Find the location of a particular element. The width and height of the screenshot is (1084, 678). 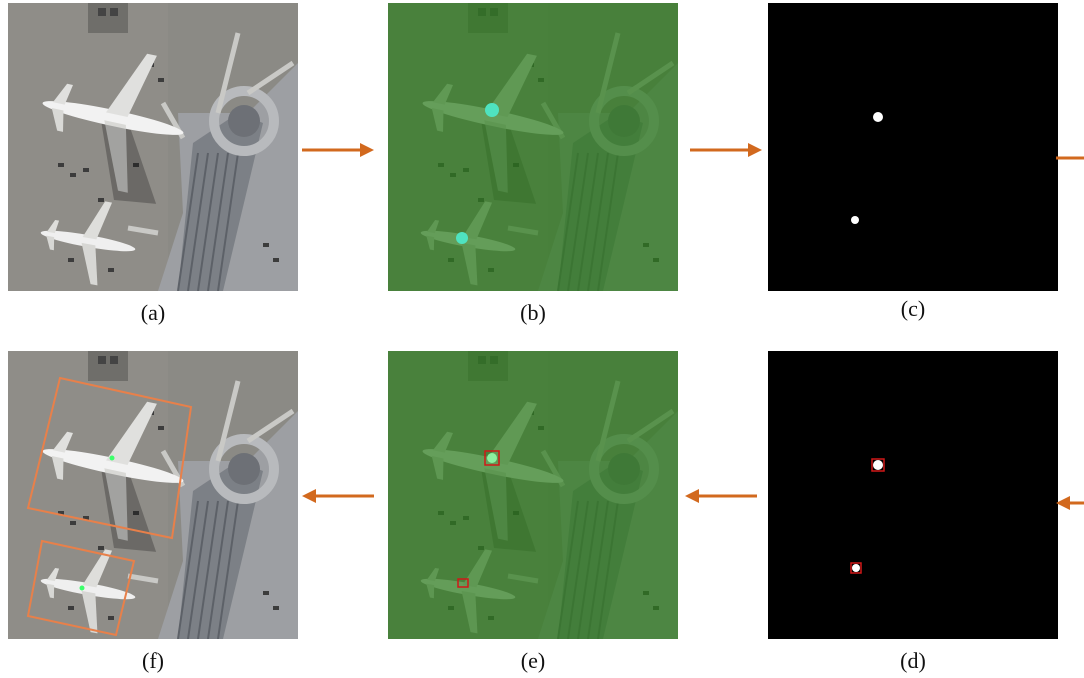

aerial-image-with-detections is located at coordinates (153, 495).